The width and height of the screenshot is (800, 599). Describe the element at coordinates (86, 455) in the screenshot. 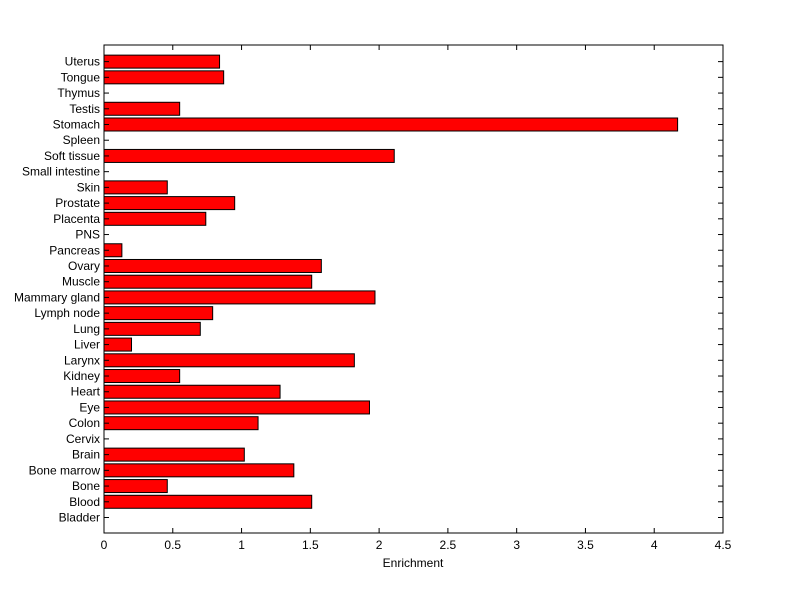

I see `y-tick-label: Brain` at that location.